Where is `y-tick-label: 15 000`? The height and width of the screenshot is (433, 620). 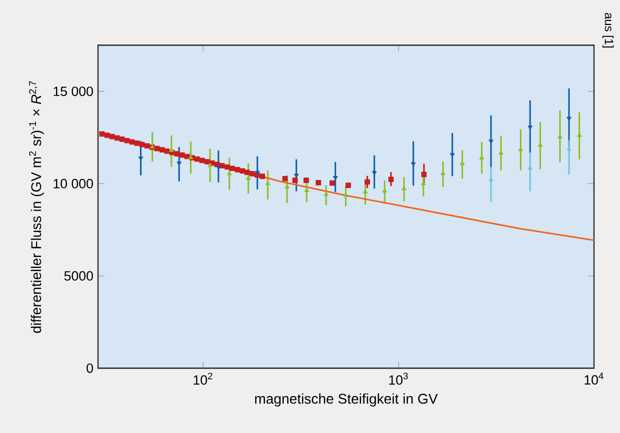
y-tick-label: 15 000 is located at coordinates (73, 91).